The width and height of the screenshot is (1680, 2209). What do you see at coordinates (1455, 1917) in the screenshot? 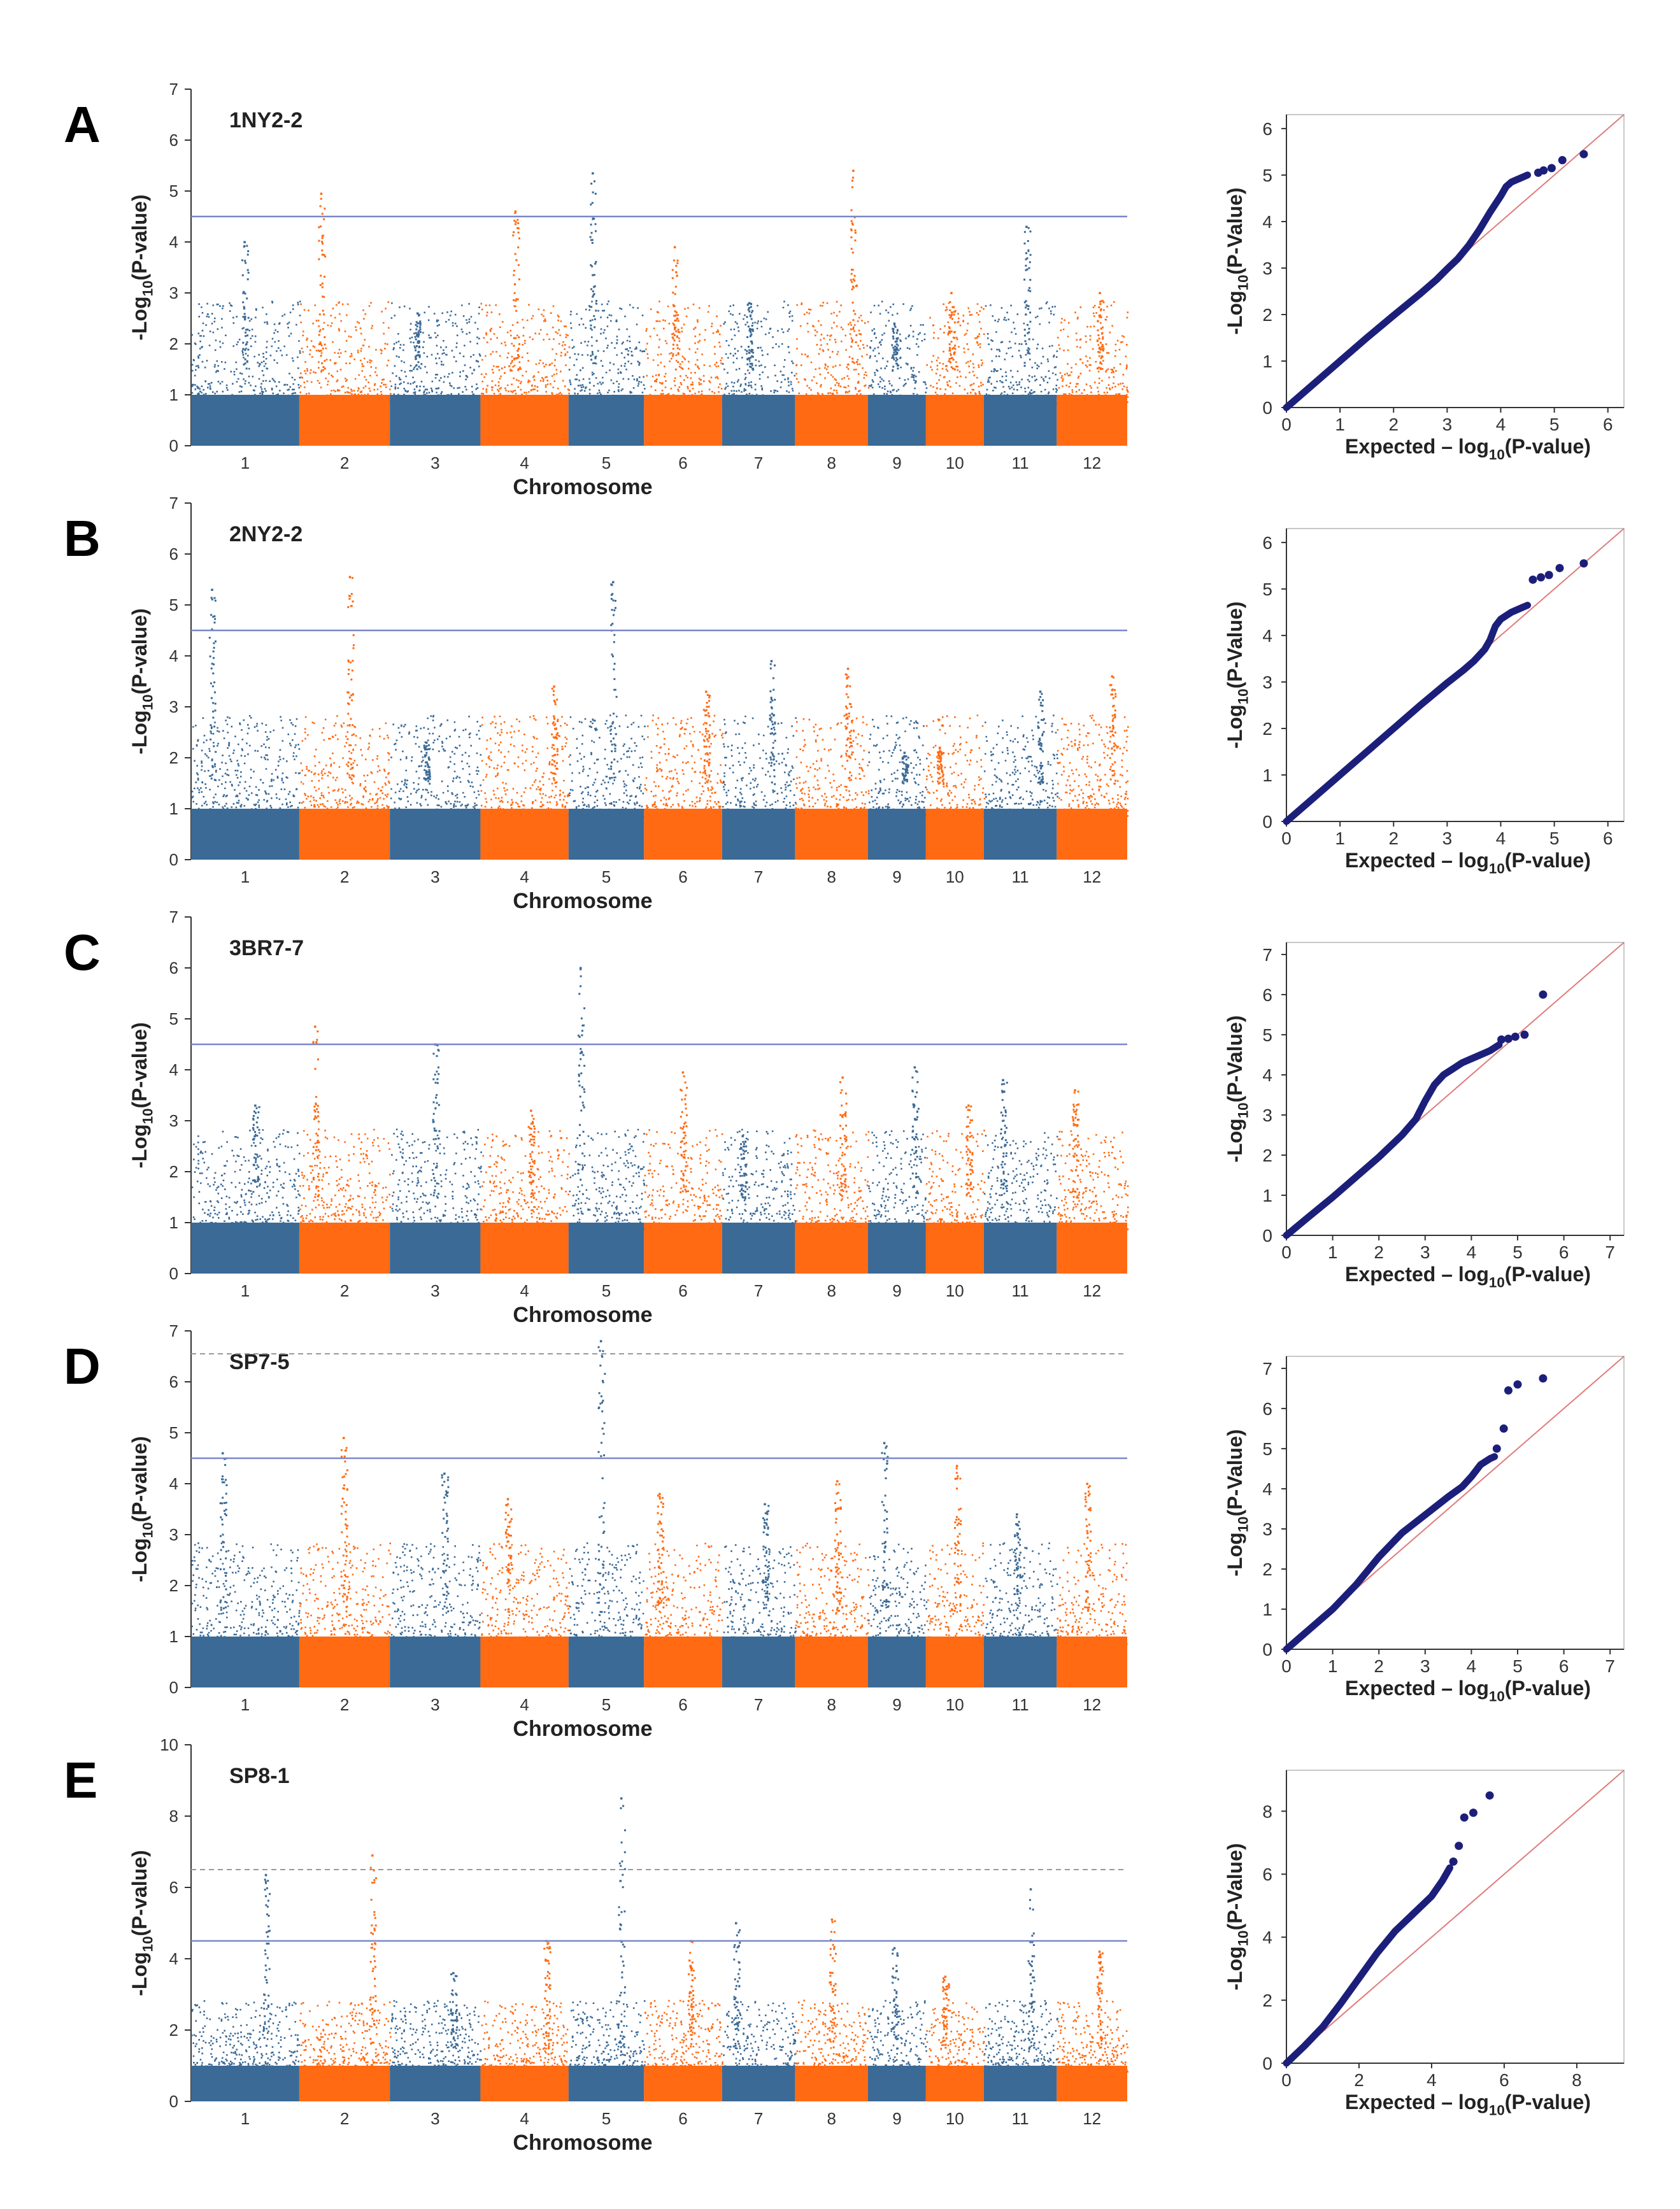
I see `expected-diagonal` at bounding box center [1455, 1917].